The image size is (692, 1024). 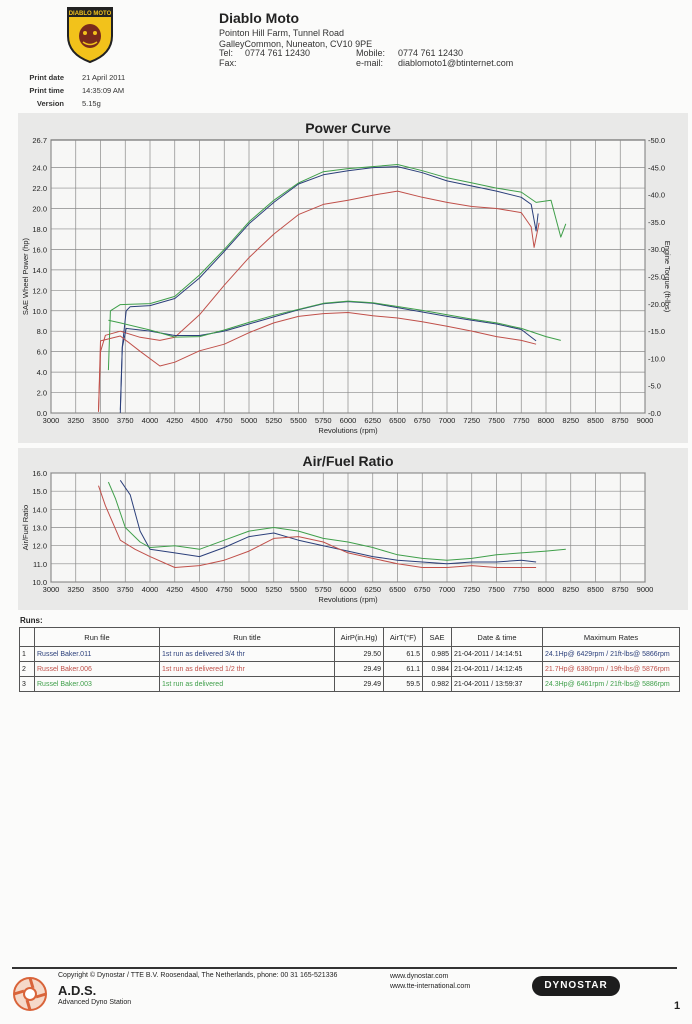 What do you see at coordinates (611, 654) in the screenshot?
I see `cell-max-rates: 24.1Hp@ 6429rpm / 21ft-lbs@ 5866rpm` at bounding box center [611, 654].